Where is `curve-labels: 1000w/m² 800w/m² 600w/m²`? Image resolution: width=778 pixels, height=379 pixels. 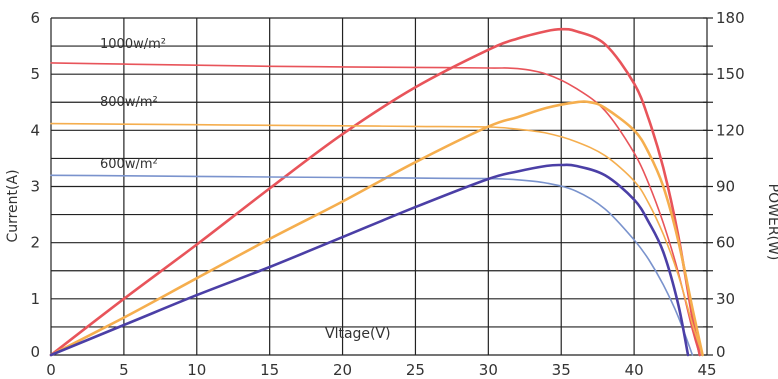 curve-labels: 1000w/m² 800w/m² 600w/m² is located at coordinates (133, 104).